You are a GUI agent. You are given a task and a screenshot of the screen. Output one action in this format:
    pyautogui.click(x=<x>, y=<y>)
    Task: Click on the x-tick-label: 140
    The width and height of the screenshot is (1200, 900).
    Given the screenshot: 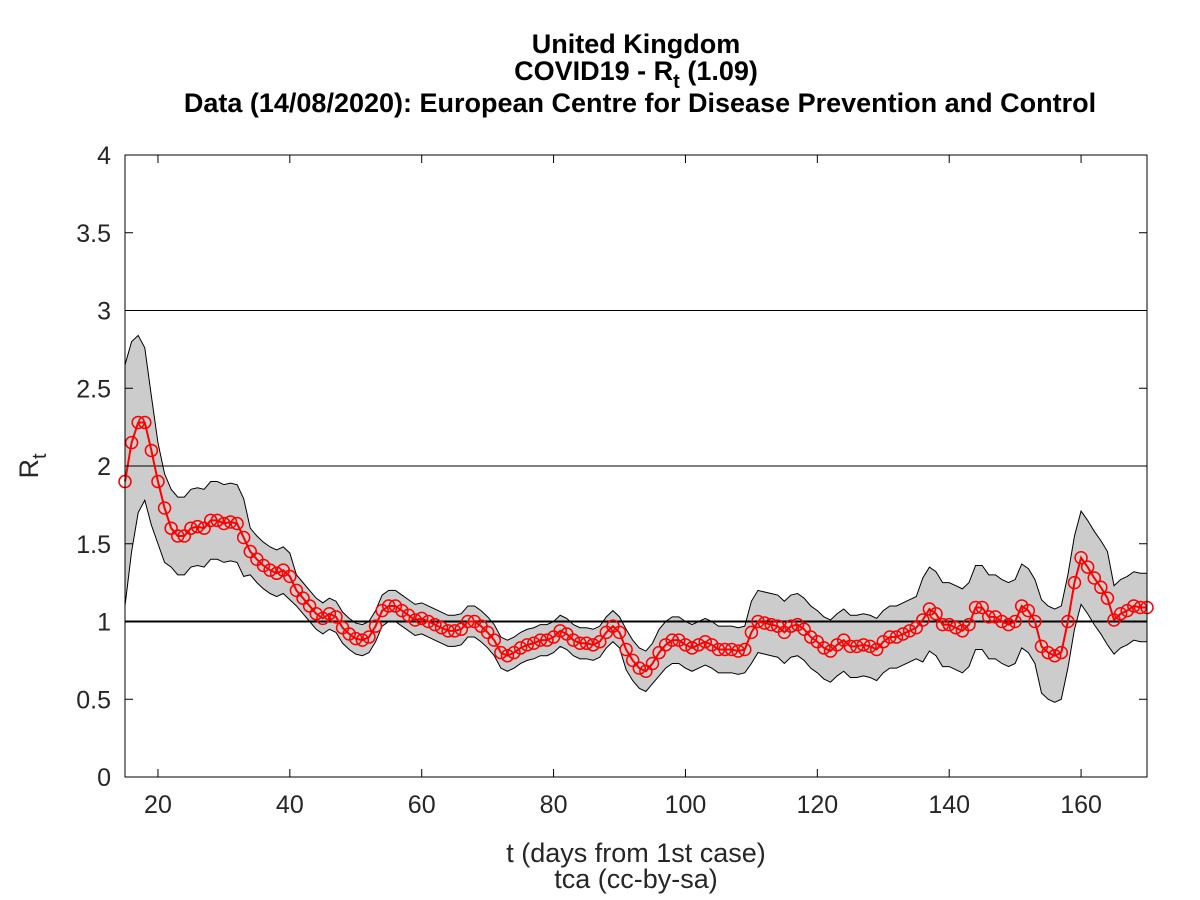 What is the action you would take?
    pyautogui.click(x=949, y=805)
    